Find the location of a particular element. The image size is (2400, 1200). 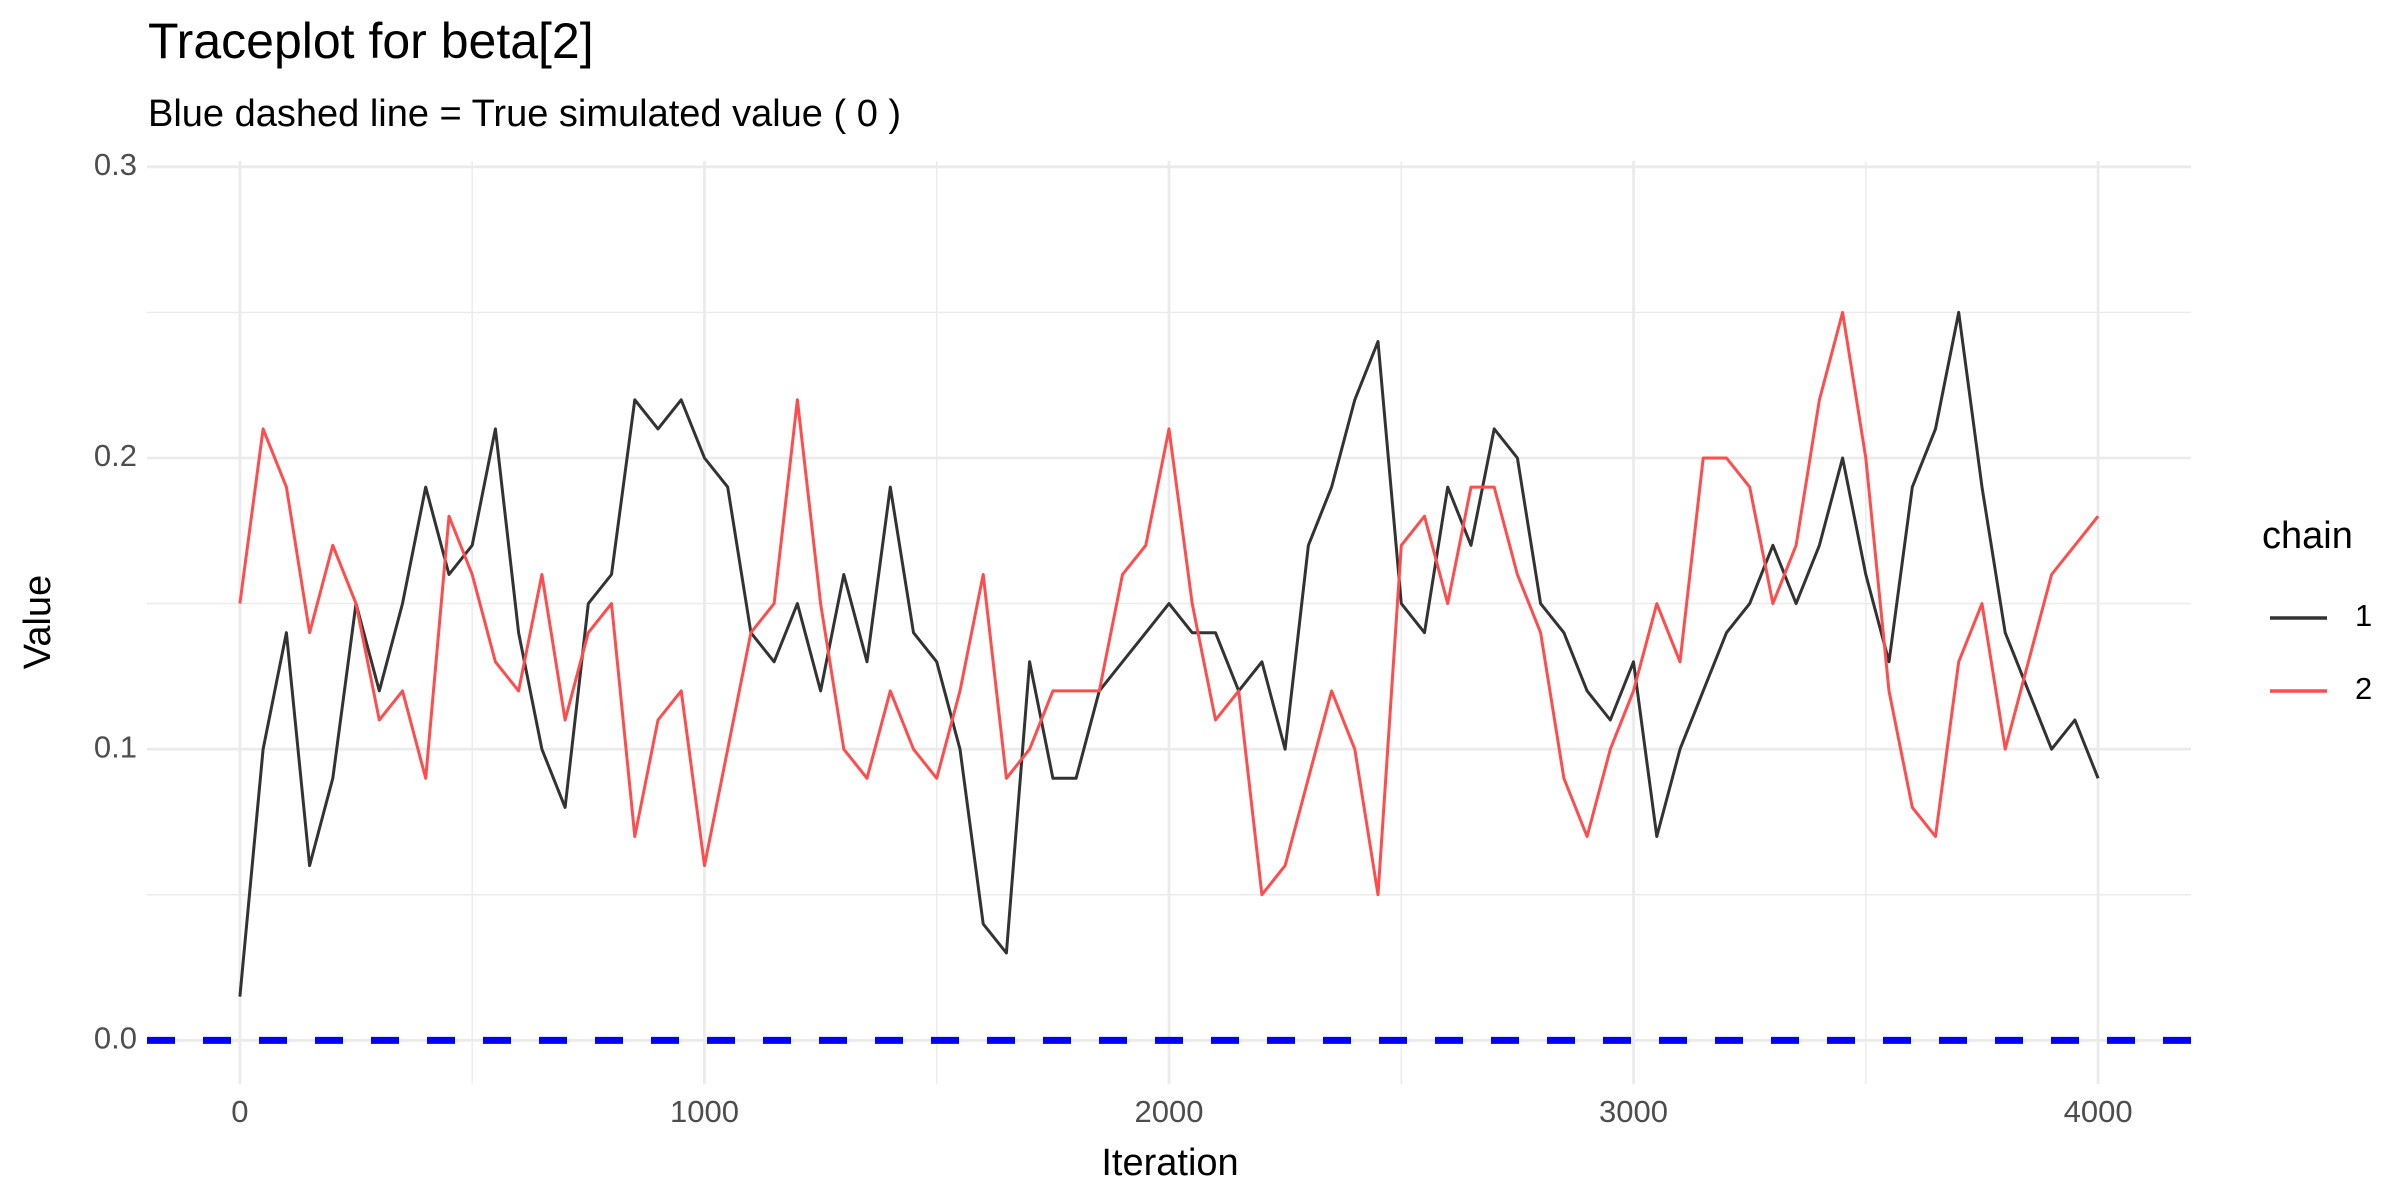

x-tick-label: 3000 is located at coordinates (1633, 1111).